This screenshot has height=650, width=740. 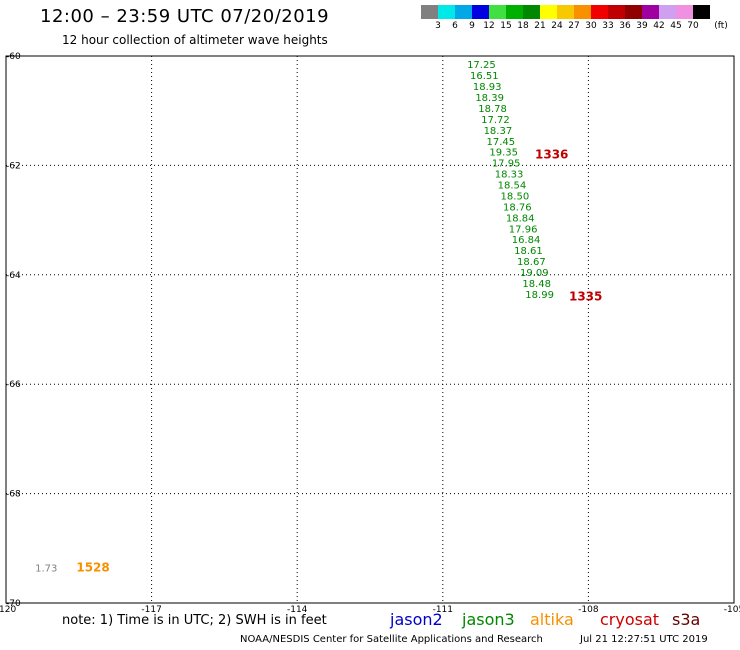 What do you see at coordinates (539, 295) in the screenshot?
I see `data-label: 18.99` at bounding box center [539, 295].